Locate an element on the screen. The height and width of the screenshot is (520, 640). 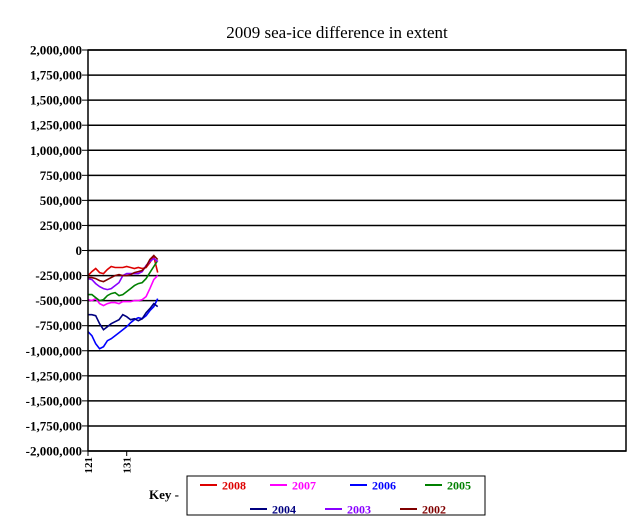
y-tick-label: 1,750,000 is located at coordinates (56, 75).